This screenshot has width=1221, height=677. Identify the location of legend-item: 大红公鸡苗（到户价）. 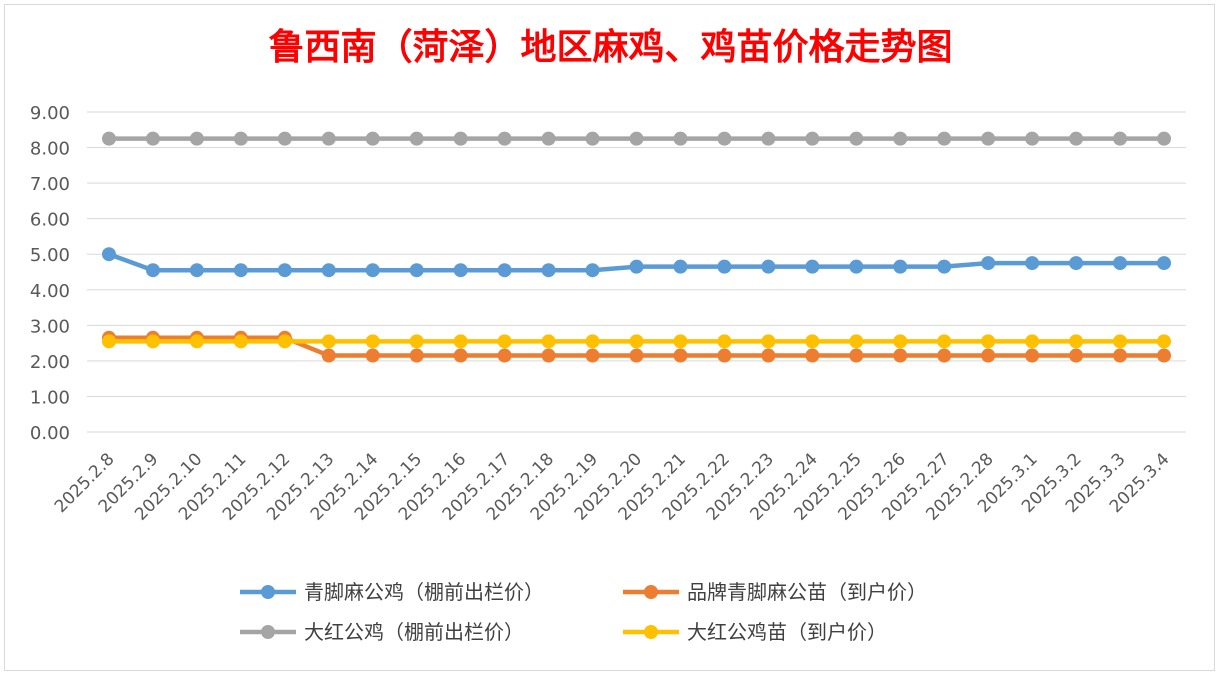
(755, 632).